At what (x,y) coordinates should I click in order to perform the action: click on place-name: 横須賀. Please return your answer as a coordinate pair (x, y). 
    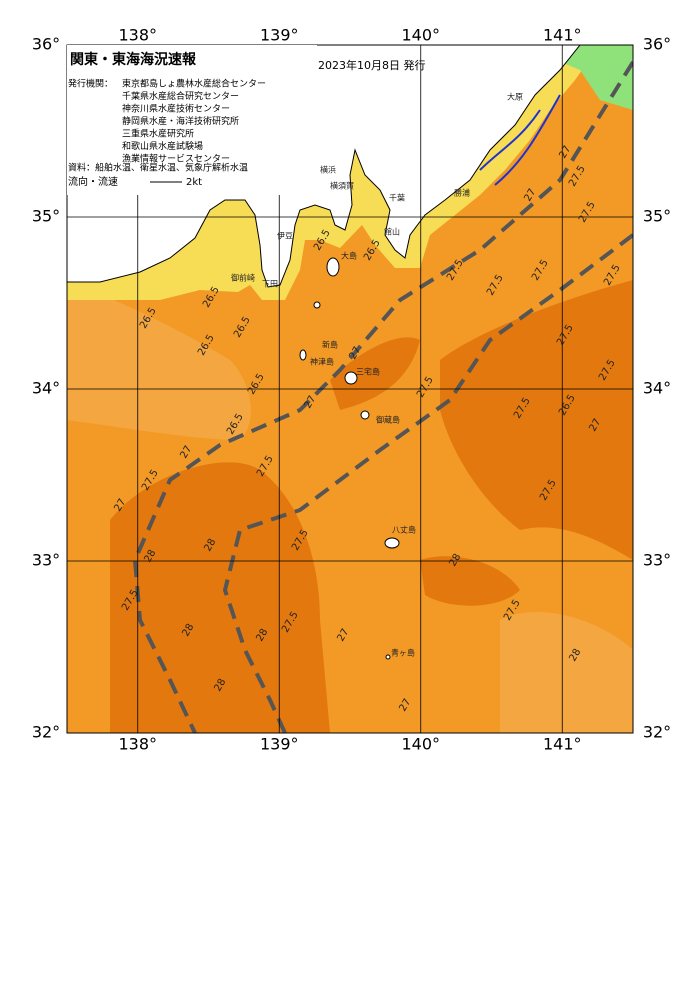
    Looking at the image, I should click on (342, 186).